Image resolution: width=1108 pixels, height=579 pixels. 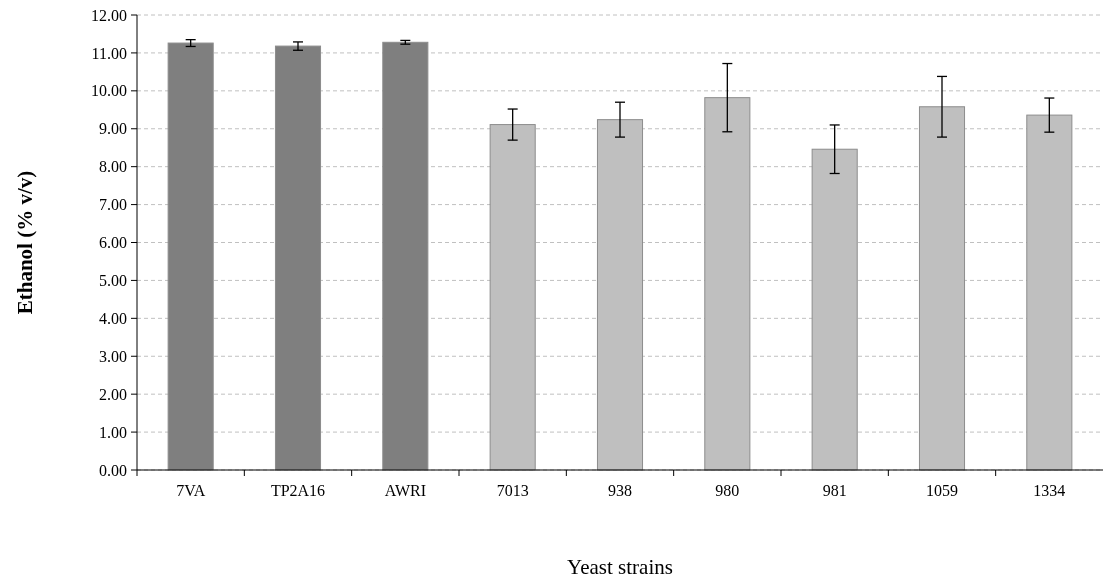 I want to click on y-tick-label: 11.00, so click(x=109, y=53).